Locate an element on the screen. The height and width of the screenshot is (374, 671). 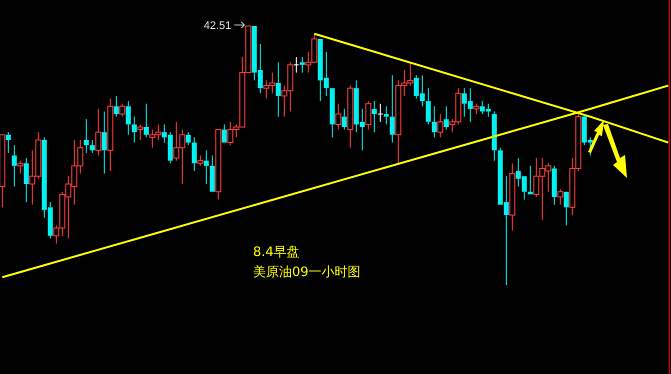
annotation: 42.51 is located at coordinates (218, 26).